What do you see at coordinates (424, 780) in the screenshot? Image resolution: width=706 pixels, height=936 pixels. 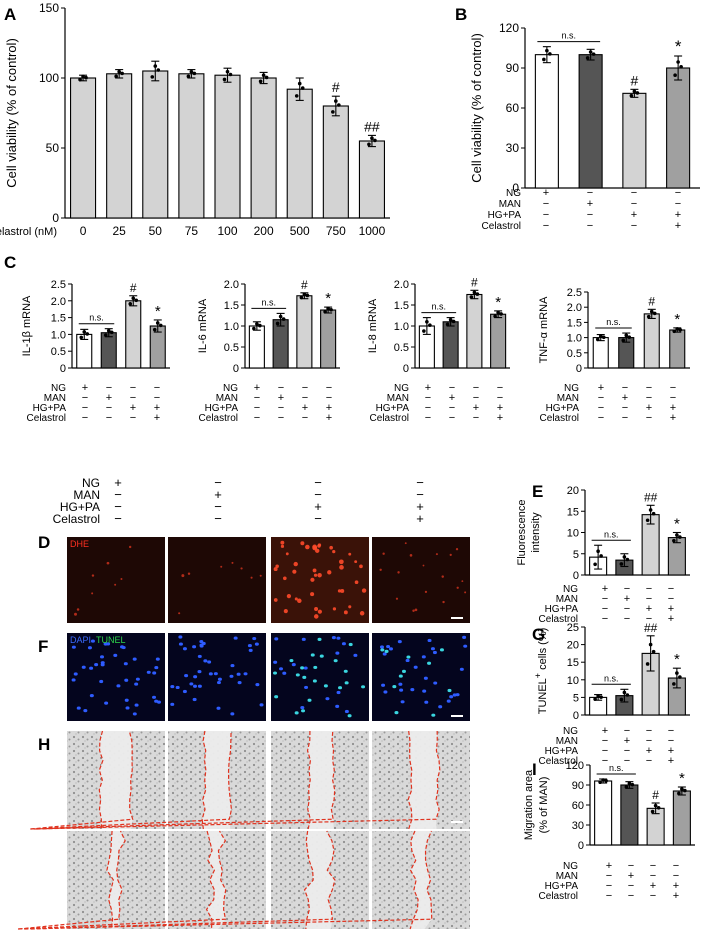 I see `wound-gap` at bounding box center [424, 780].